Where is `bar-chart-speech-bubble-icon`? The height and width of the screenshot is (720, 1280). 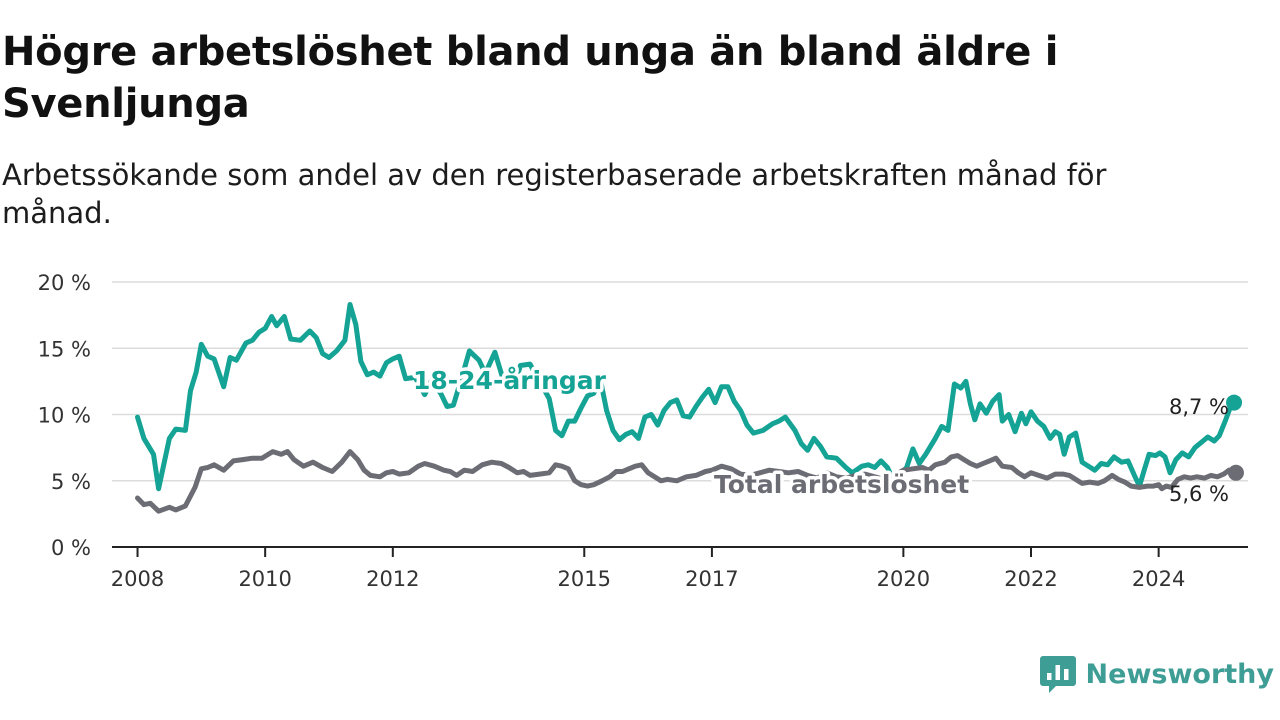 bar-chart-speech-bubble-icon is located at coordinates (1057, 674).